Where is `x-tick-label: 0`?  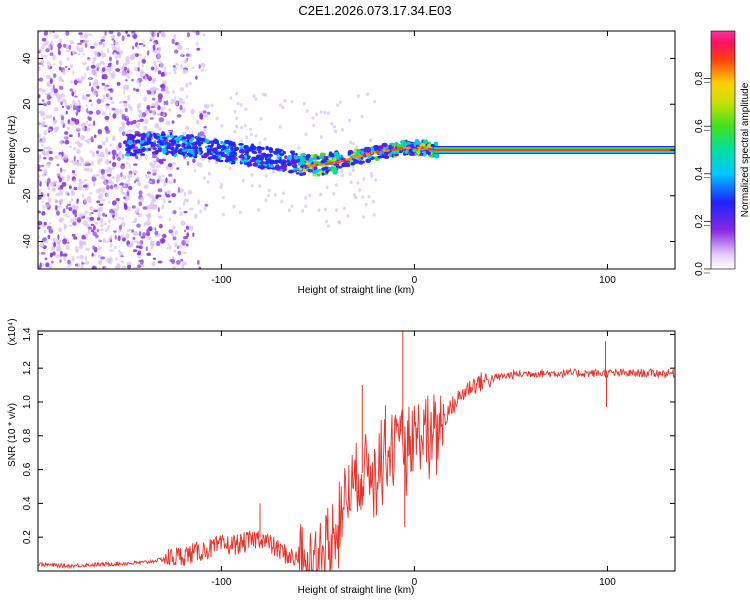 x-tick-label: 0 is located at coordinates (415, 582).